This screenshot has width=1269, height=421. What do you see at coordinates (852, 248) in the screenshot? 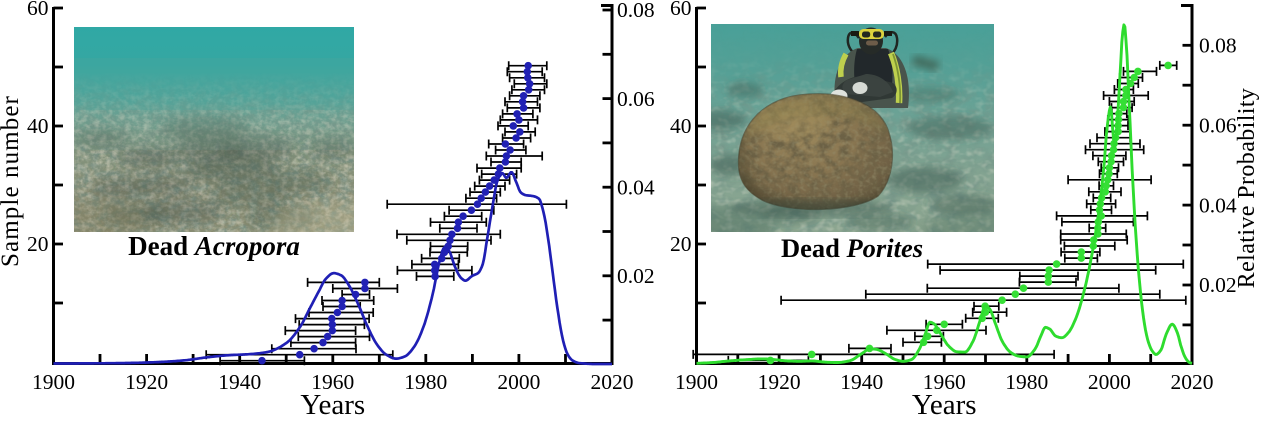
I see `svg-text: Dead Porites` at bounding box center [852, 248].